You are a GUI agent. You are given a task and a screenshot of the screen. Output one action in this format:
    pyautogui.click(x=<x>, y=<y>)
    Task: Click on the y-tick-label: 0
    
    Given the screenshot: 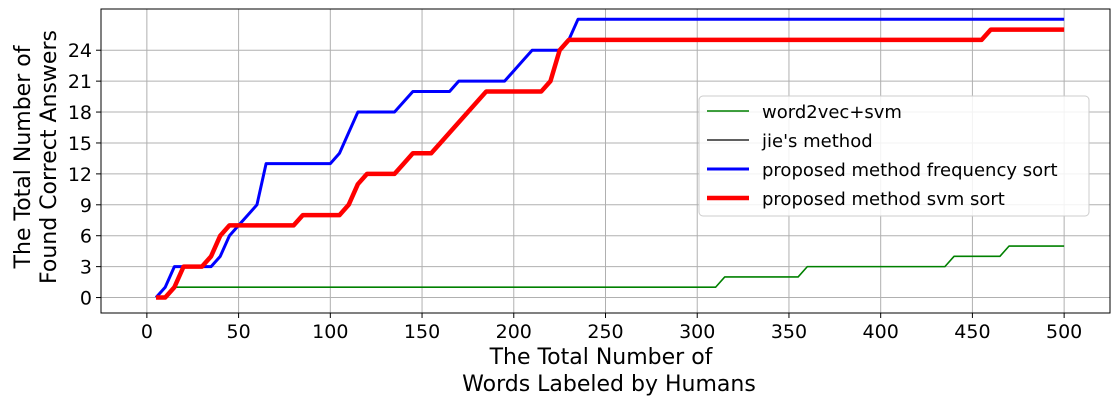 What is the action you would take?
    pyautogui.click(x=86, y=299)
    